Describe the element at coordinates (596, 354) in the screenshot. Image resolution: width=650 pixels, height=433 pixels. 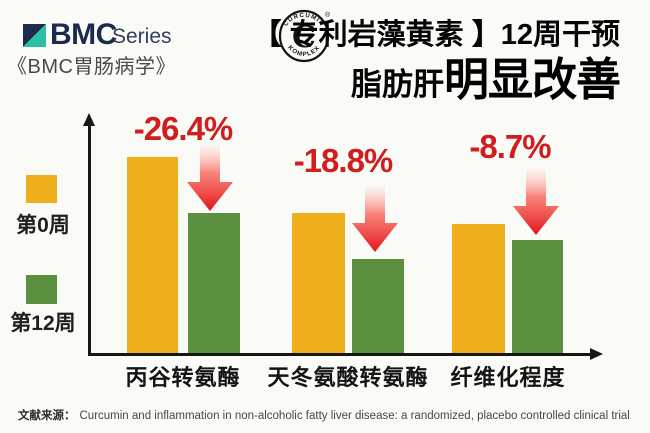
I see `x-axis-arrow-icon` at that location.